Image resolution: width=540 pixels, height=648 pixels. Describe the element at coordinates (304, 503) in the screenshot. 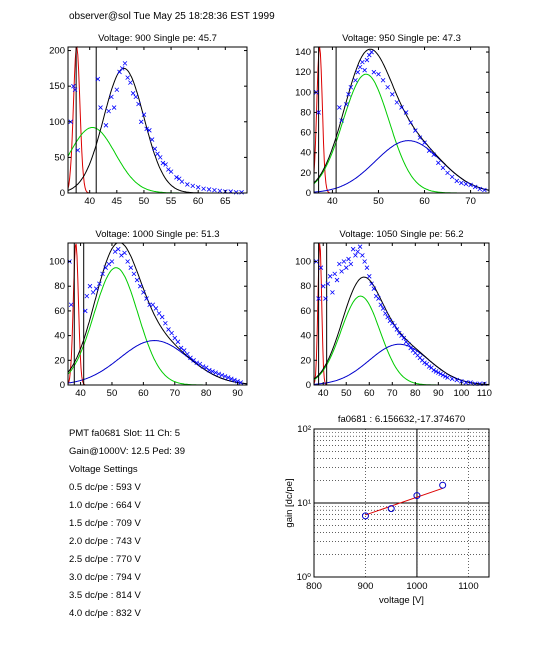

I see `y-tick-label: 10¹` at that location.